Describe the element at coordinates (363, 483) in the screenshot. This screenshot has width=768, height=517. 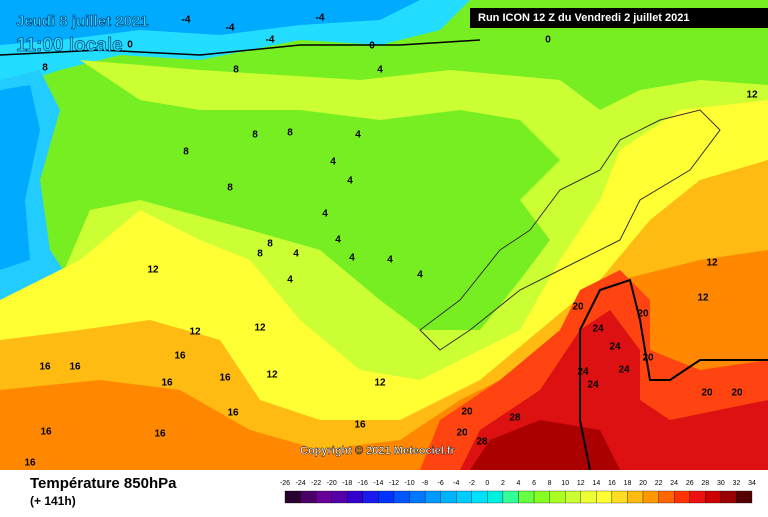
I see `scale-tick-label: -16` at that location.